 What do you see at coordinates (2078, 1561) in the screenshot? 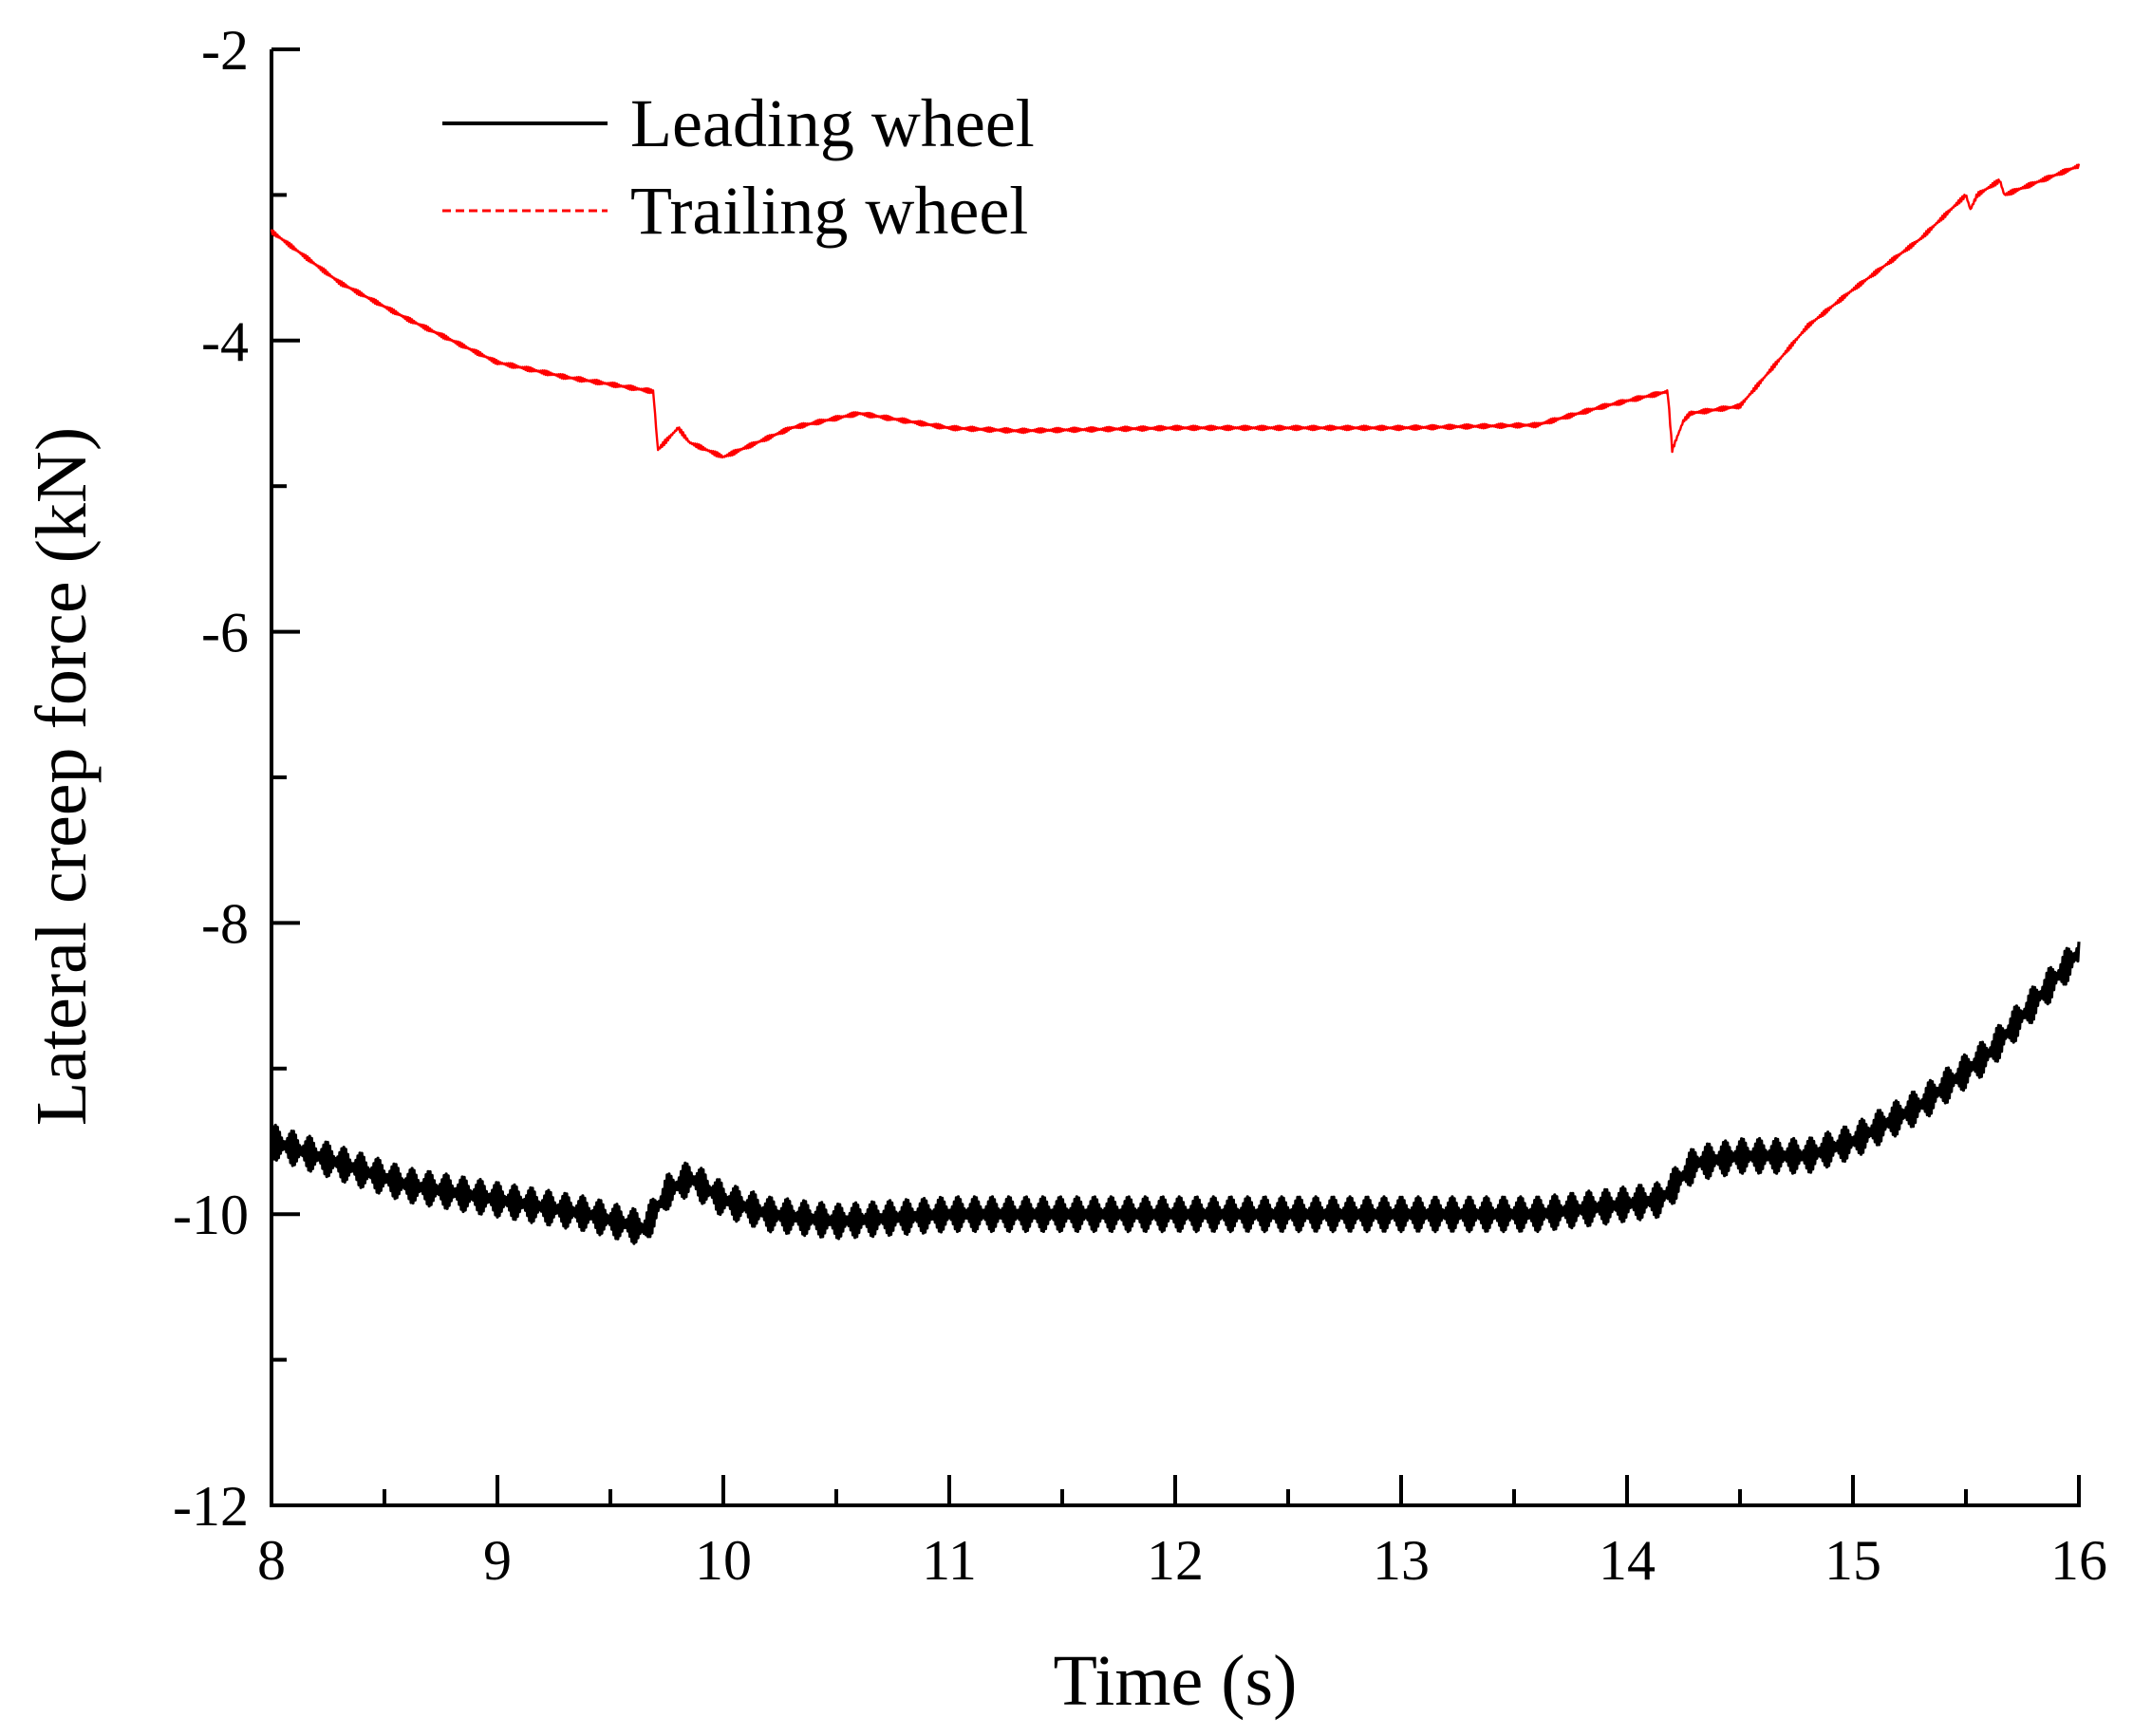
I see `x-tick-label: 16` at bounding box center [2078, 1561].